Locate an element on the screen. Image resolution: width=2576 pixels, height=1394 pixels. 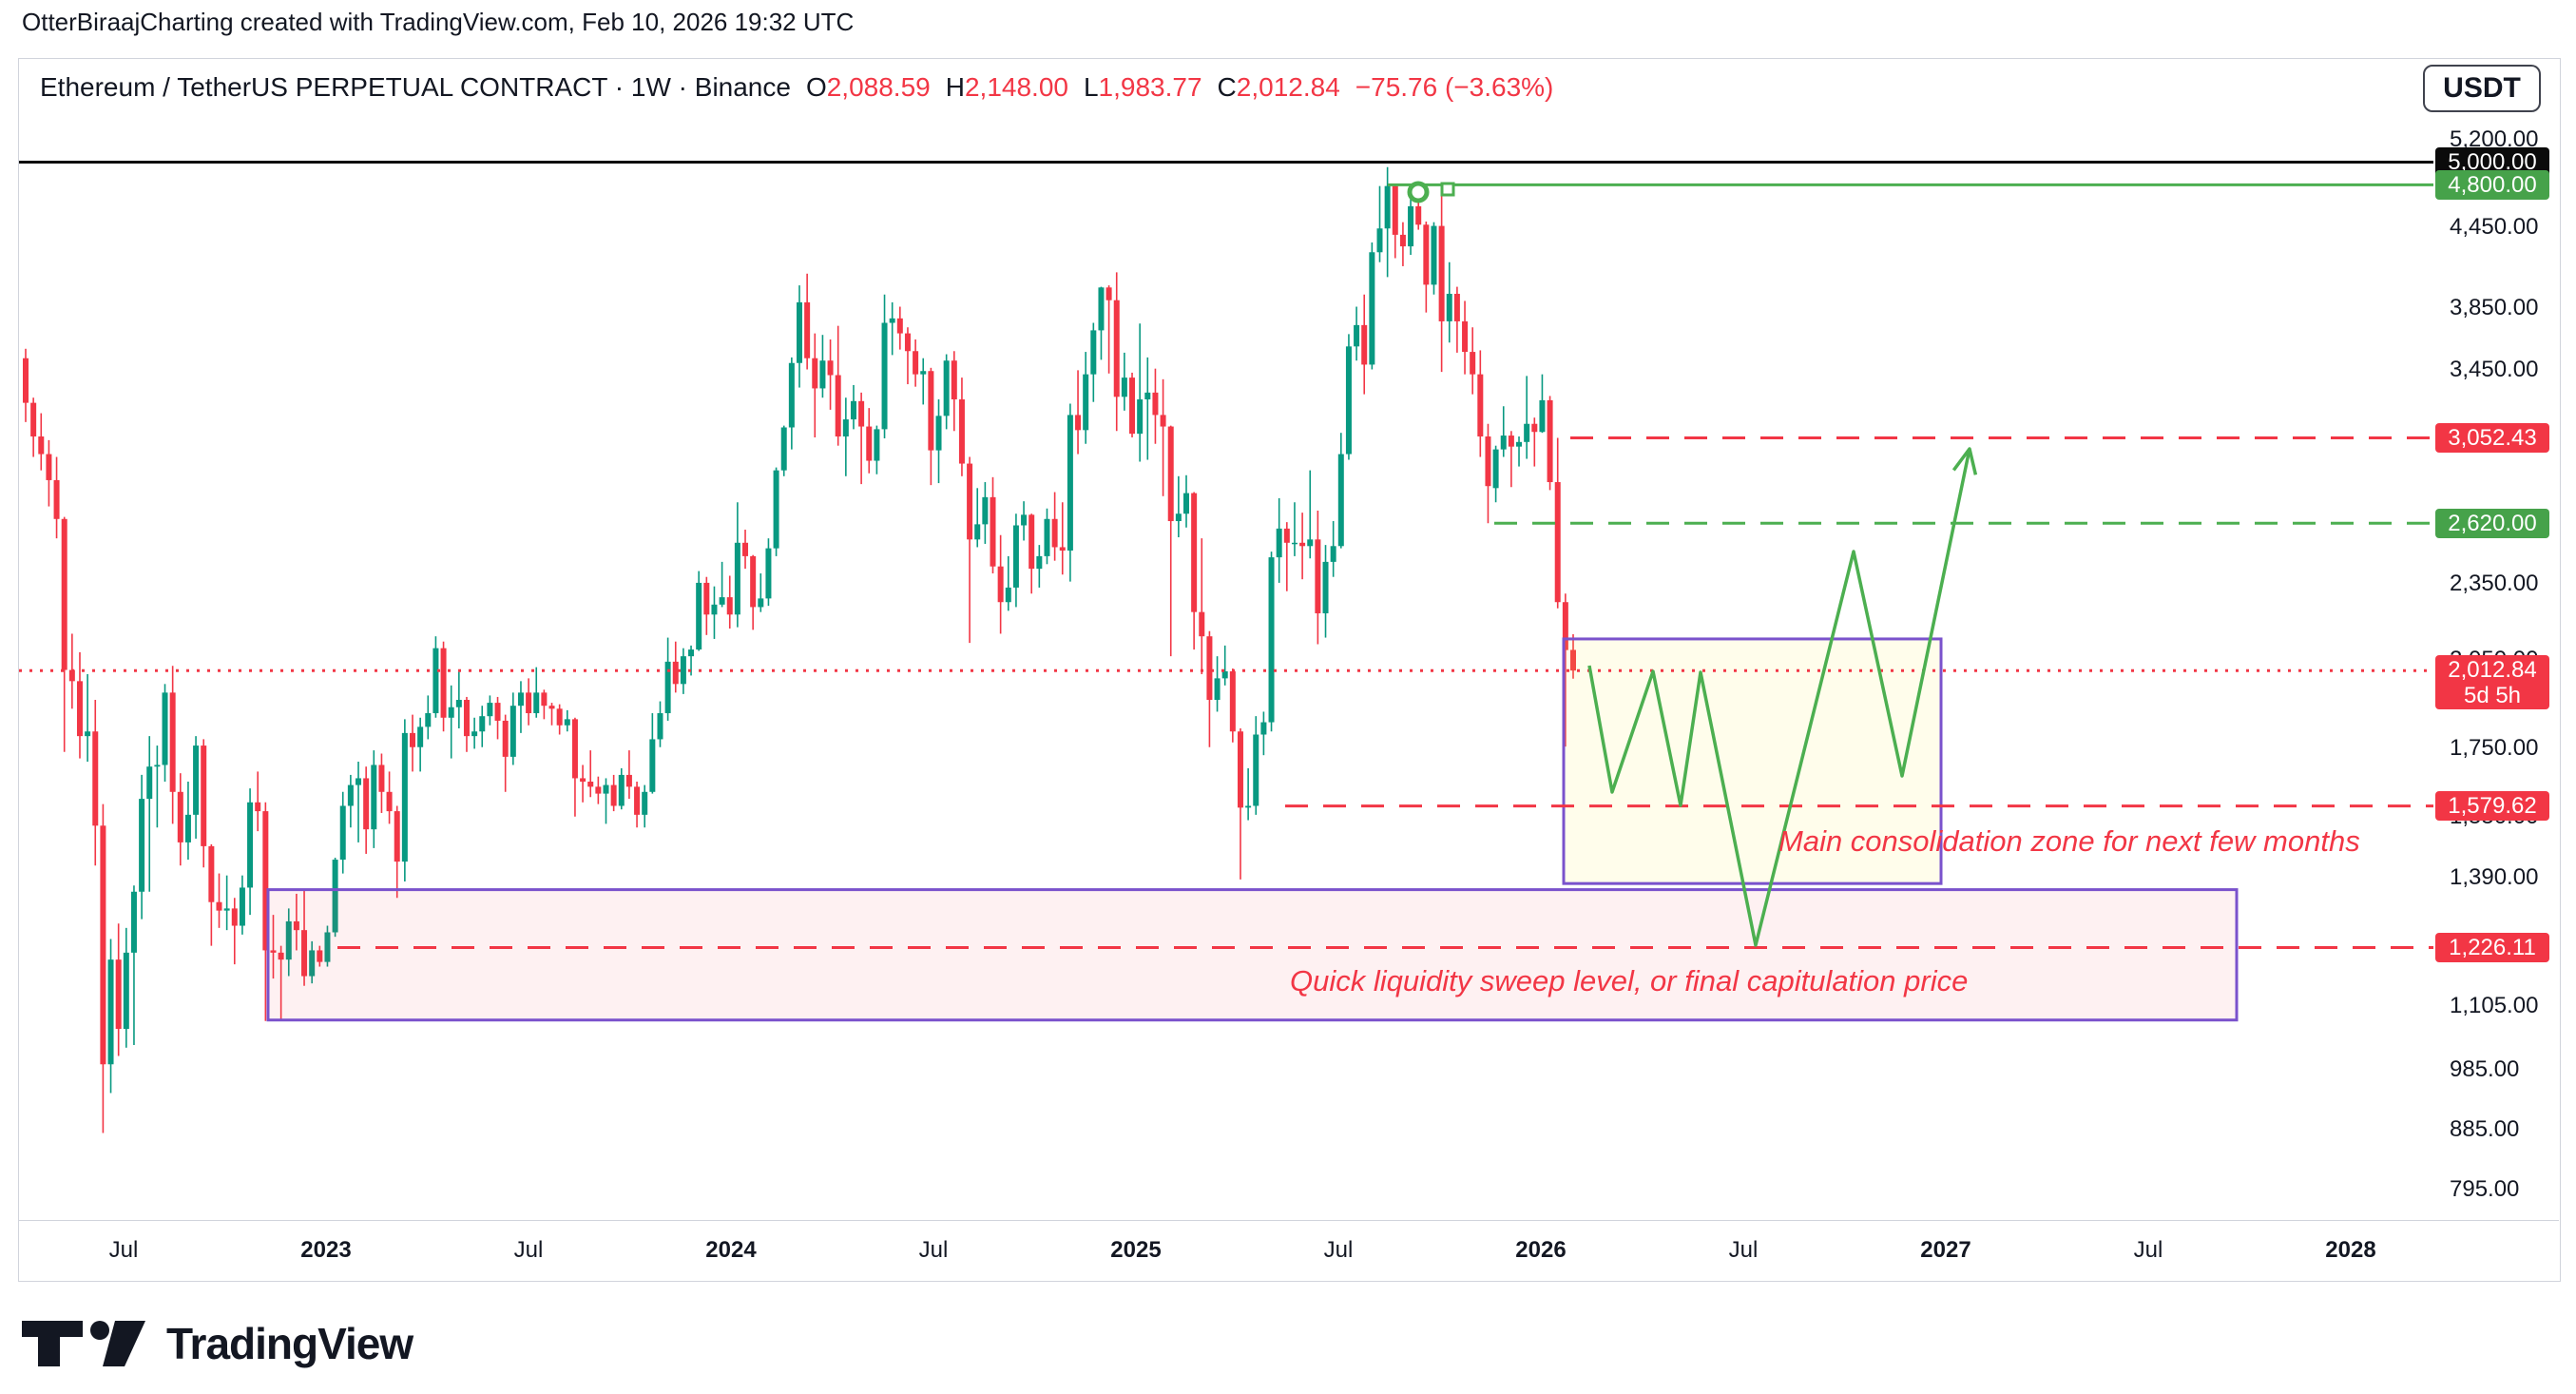
liquidity-sweep-zone is located at coordinates (1252, 955).